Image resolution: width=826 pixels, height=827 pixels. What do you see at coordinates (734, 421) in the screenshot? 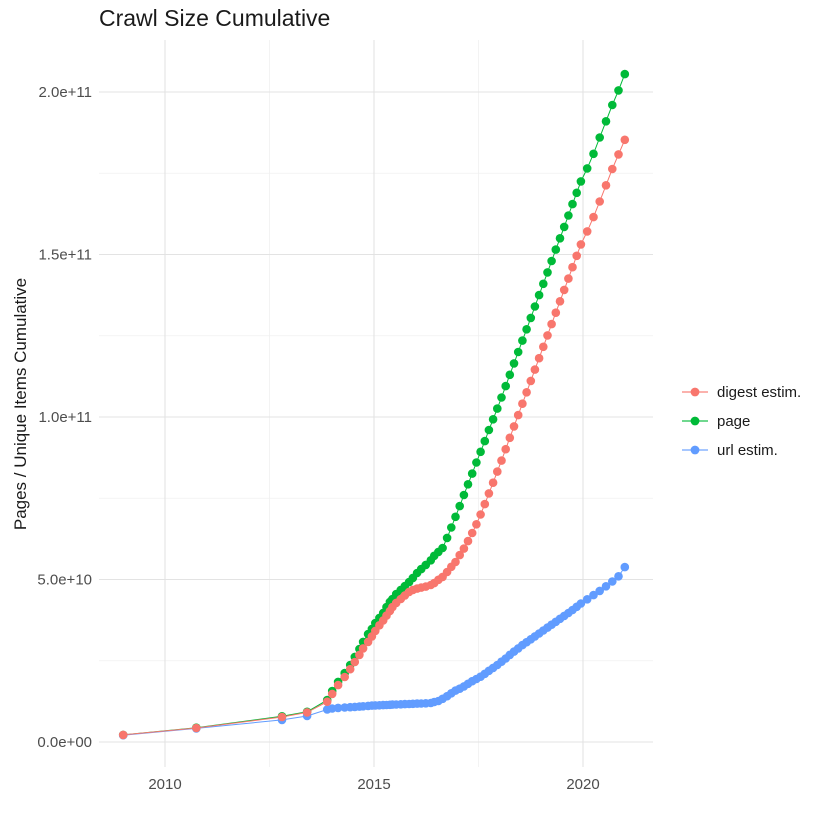
I see `legend-label: page` at bounding box center [734, 421].